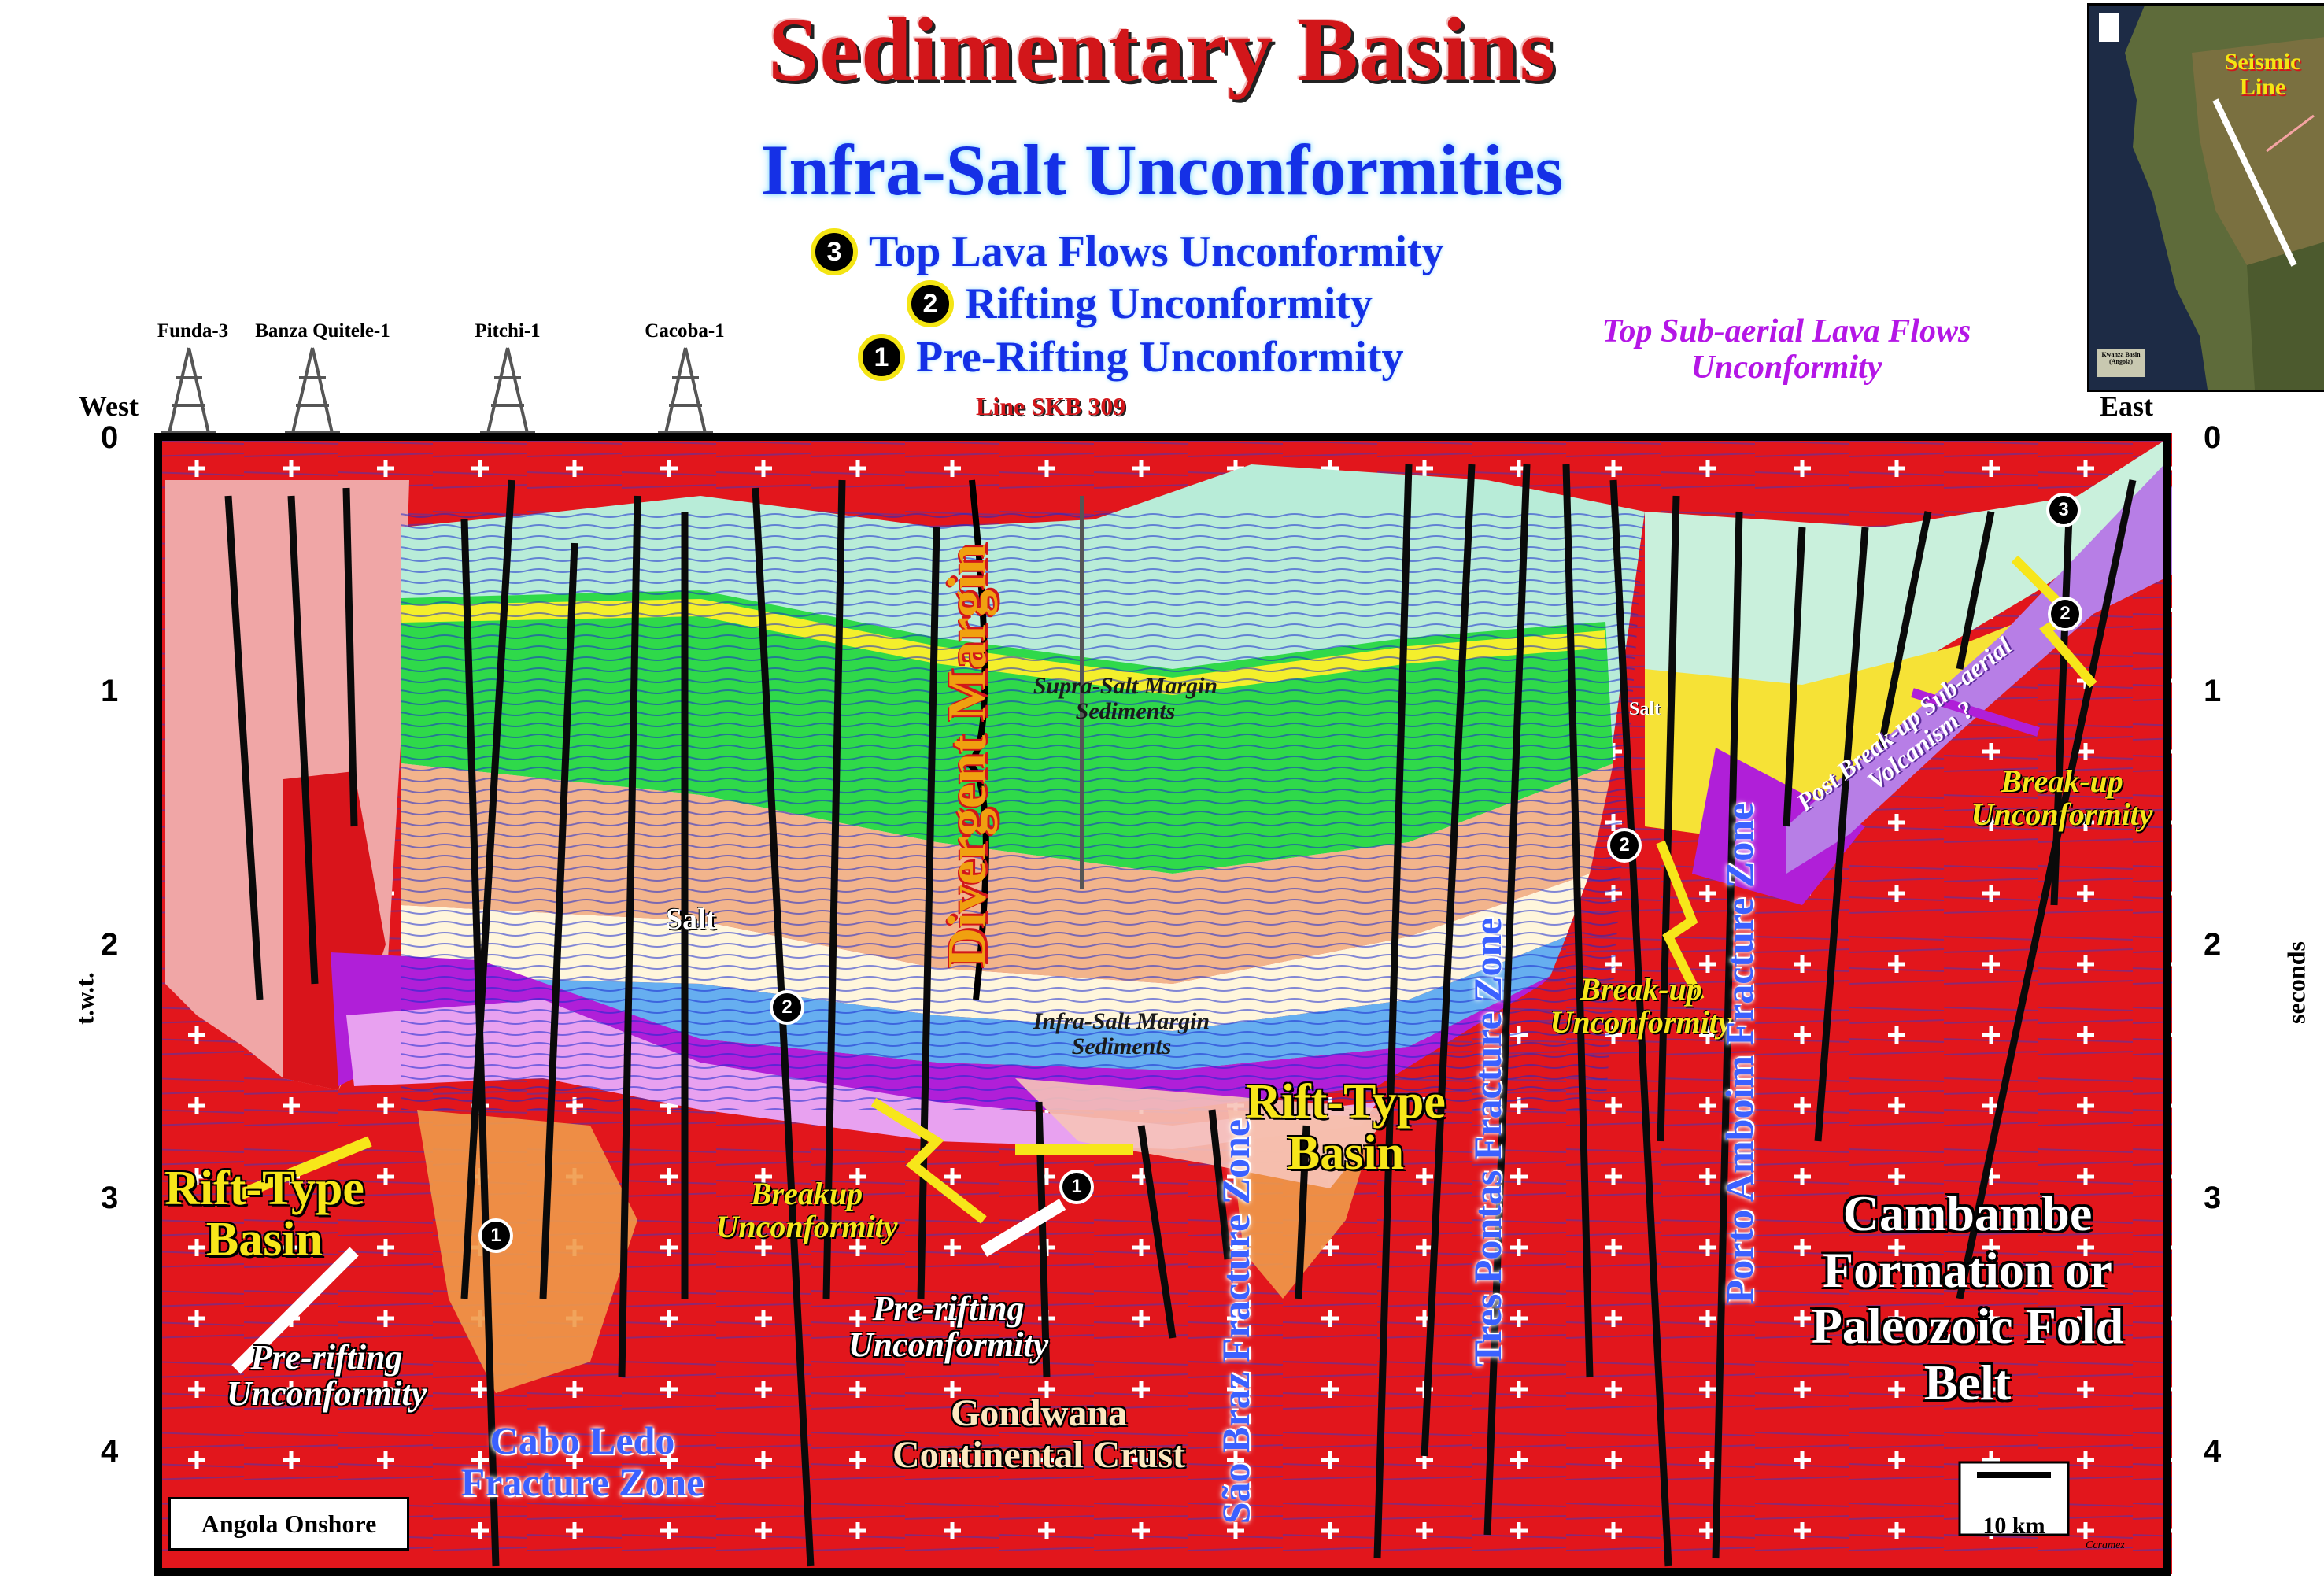  Describe the element at coordinates (1624, 845) in the screenshot. I see `marker-2-mid: 2` at that location.